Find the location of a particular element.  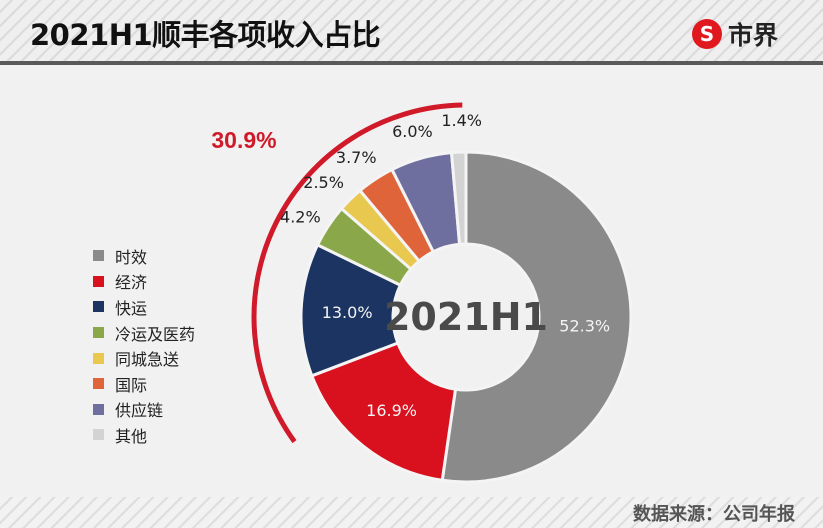

logo-text: 市界 is located at coordinates (753, 35).